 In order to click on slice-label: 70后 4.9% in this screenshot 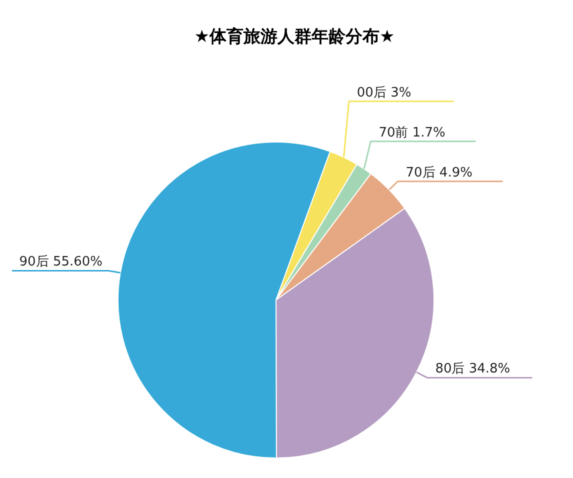, I will do `click(439, 172)`.